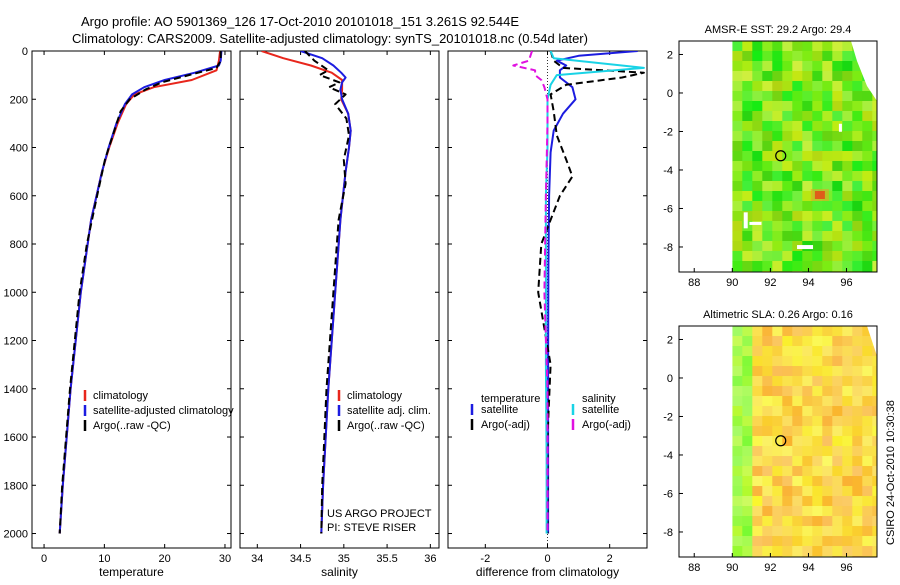 This screenshot has width=900, height=585. What do you see at coordinates (25, 52) in the screenshot?
I see `depth-tick-label: 0` at bounding box center [25, 52].